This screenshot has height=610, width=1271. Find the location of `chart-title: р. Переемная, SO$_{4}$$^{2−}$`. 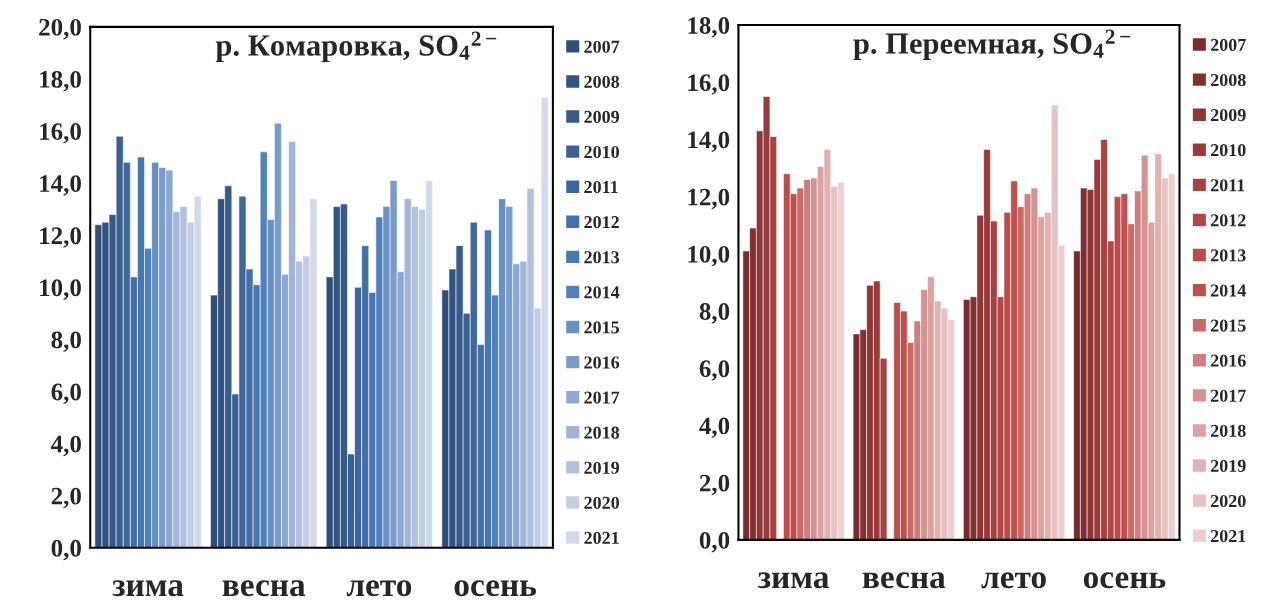

chart-title: р. Переемная, SO$_{4}$$^{2−}$ is located at coordinates (992, 45).